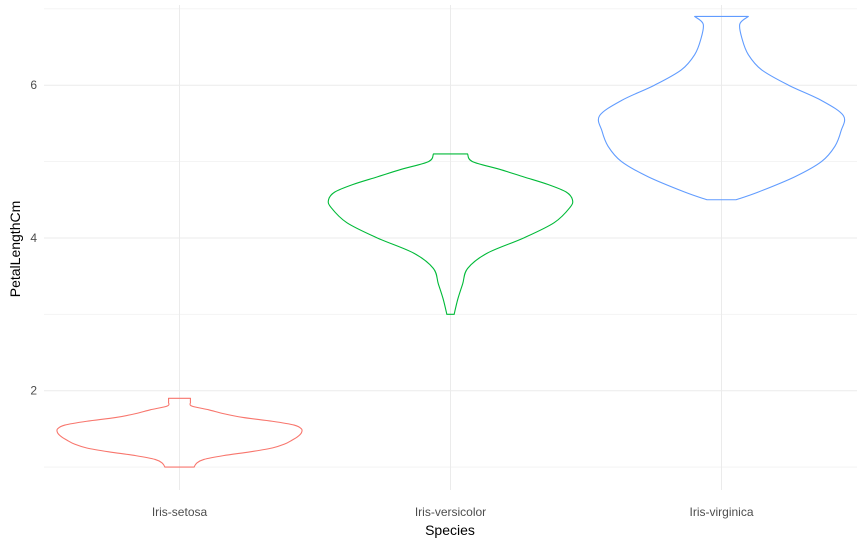  Describe the element at coordinates (450, 512) in the screenshot. I see `x-tick-label: Iris-versicolor` at that location.